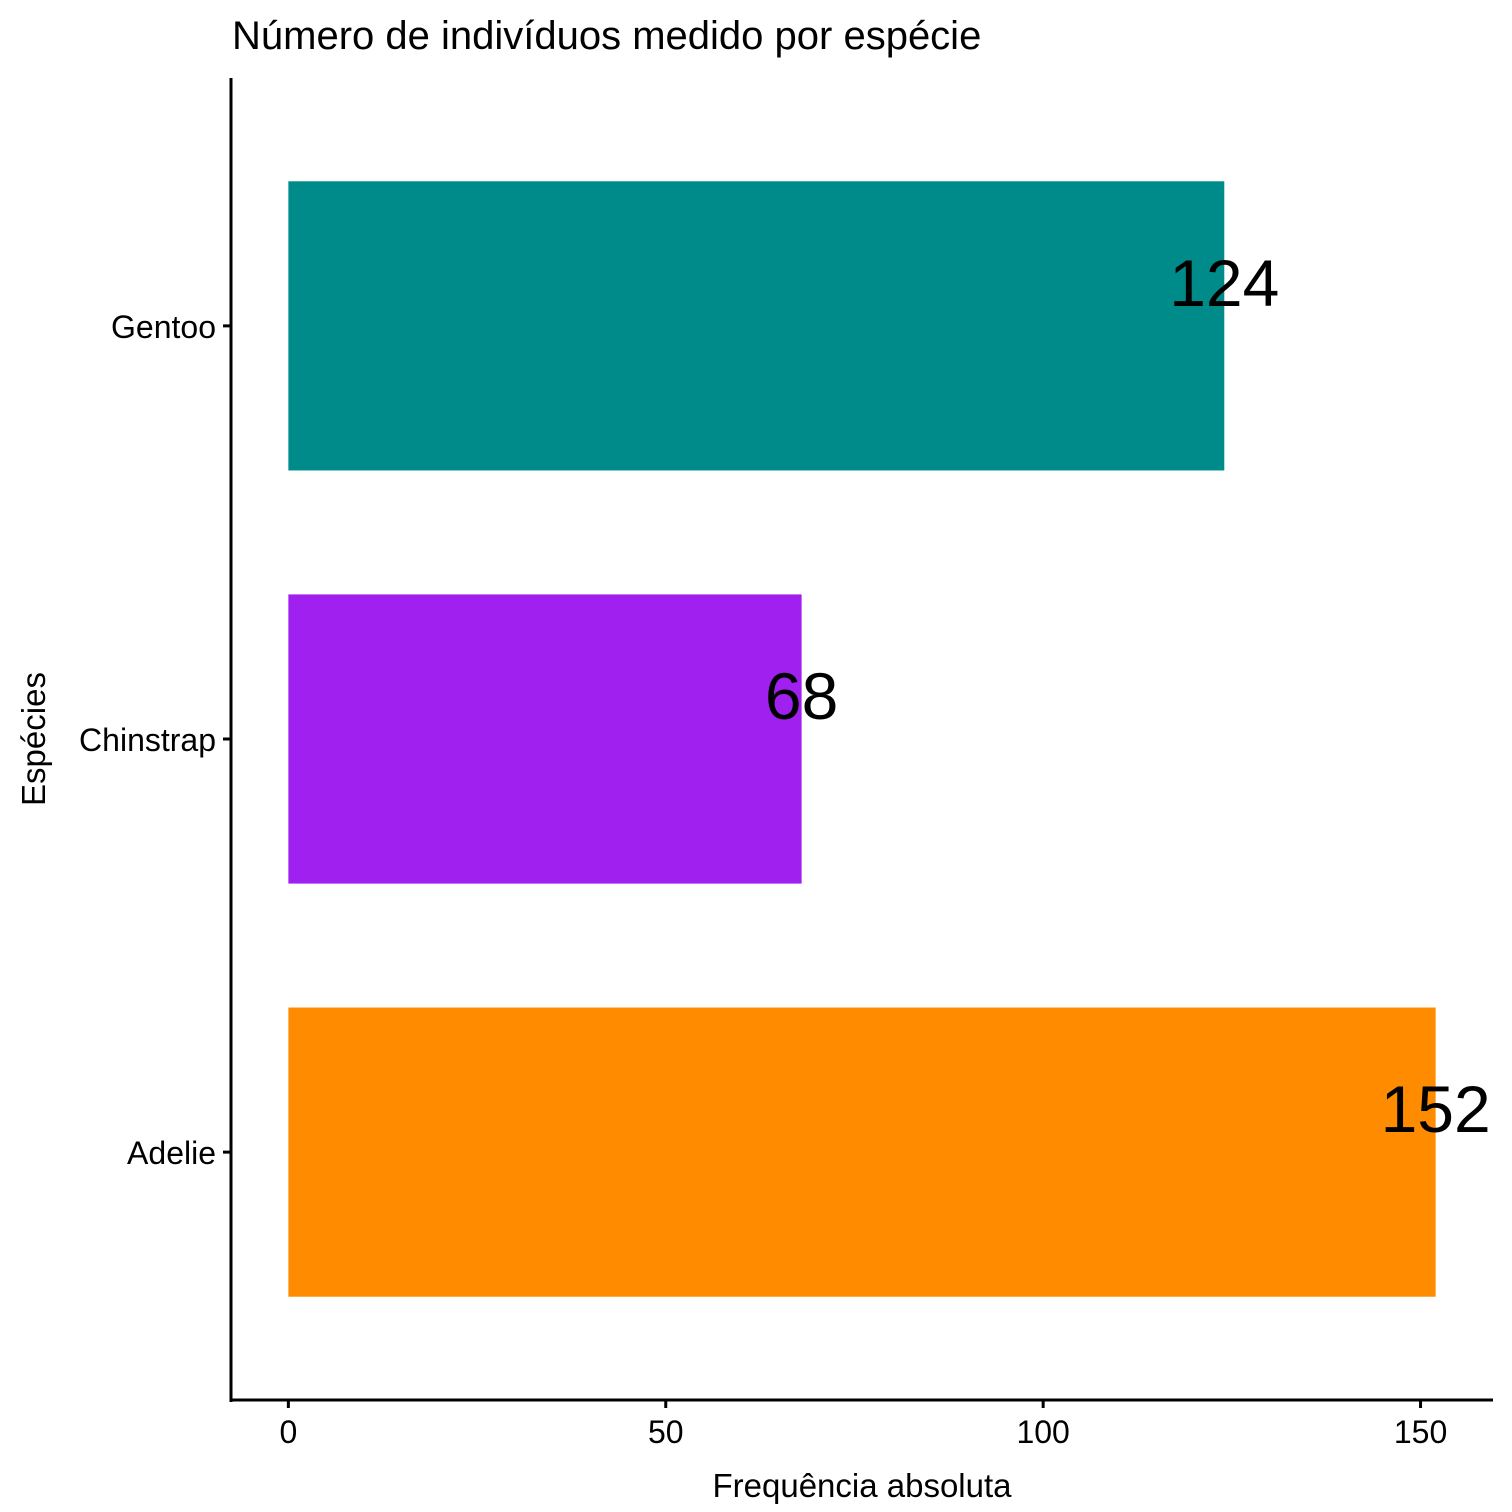 The width and height of the screenshot is (1512, 1512). I want to click on chart-title: Número de indivíduos medido por espécie, so click(606, 36).